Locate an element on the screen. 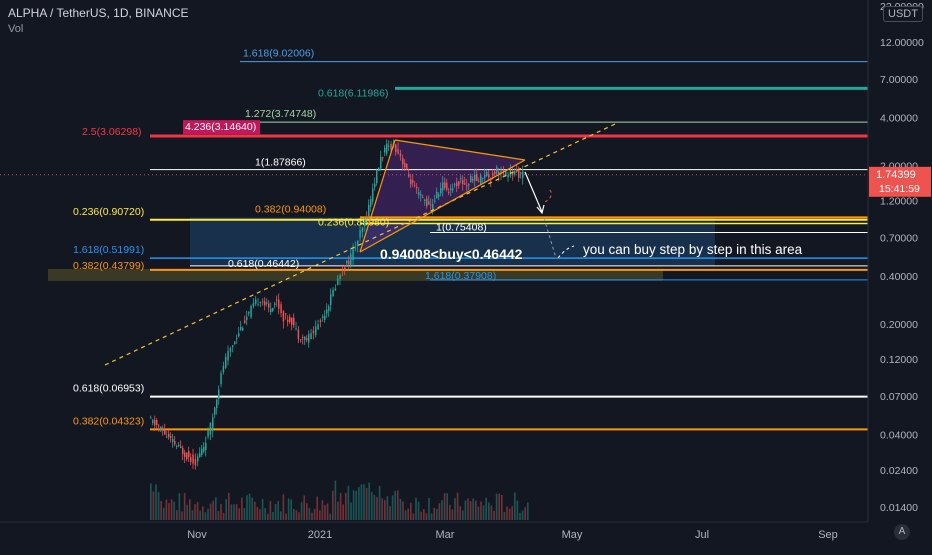 This screenshot has height=555, width=932. currency-badge: USDT is located at coordinates (903, 14).